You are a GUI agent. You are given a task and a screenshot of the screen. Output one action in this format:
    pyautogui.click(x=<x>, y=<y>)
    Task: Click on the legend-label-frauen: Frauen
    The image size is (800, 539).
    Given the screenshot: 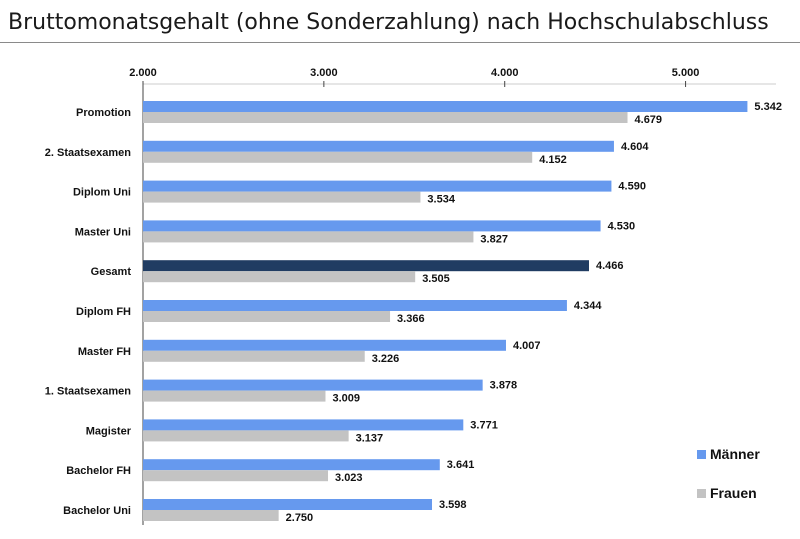 What is the action you would take?
    pyautogui.click(x=733, y=493)
    